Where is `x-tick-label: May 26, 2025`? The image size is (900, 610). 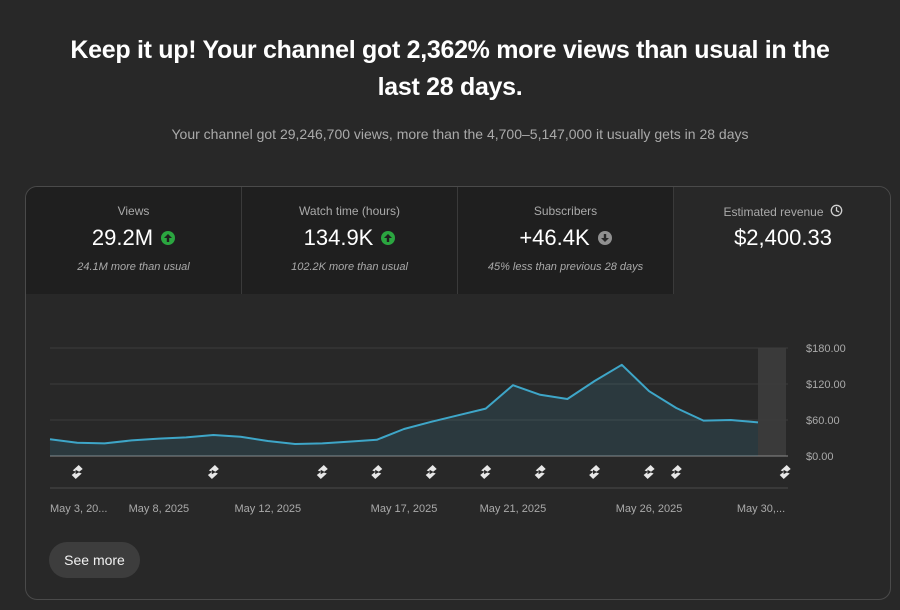
x-tick-label: May 26, 2025 is located at coordinates (649, 509).